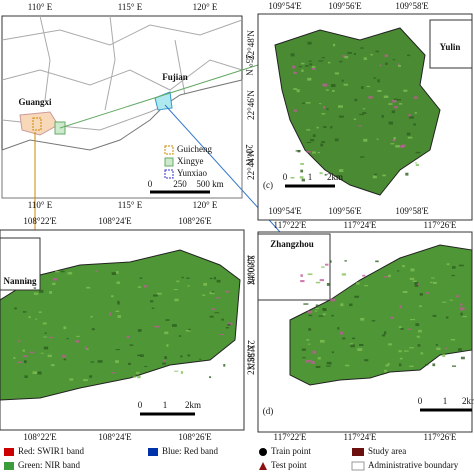 This screenshot has height=474, width=474. What do you see at coordinates (413, 465) in the screenshot?
I see `legend-label: Administrative boundary` at bounding box center [413, 465].